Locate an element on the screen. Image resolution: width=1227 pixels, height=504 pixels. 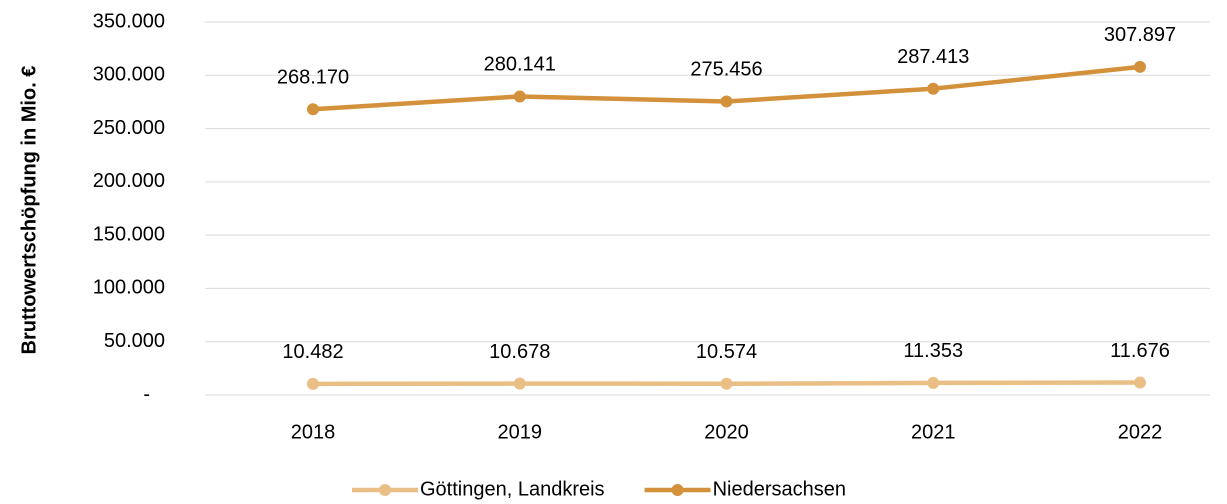
data-label: 307.897 is located at coordinates (1140, 35).